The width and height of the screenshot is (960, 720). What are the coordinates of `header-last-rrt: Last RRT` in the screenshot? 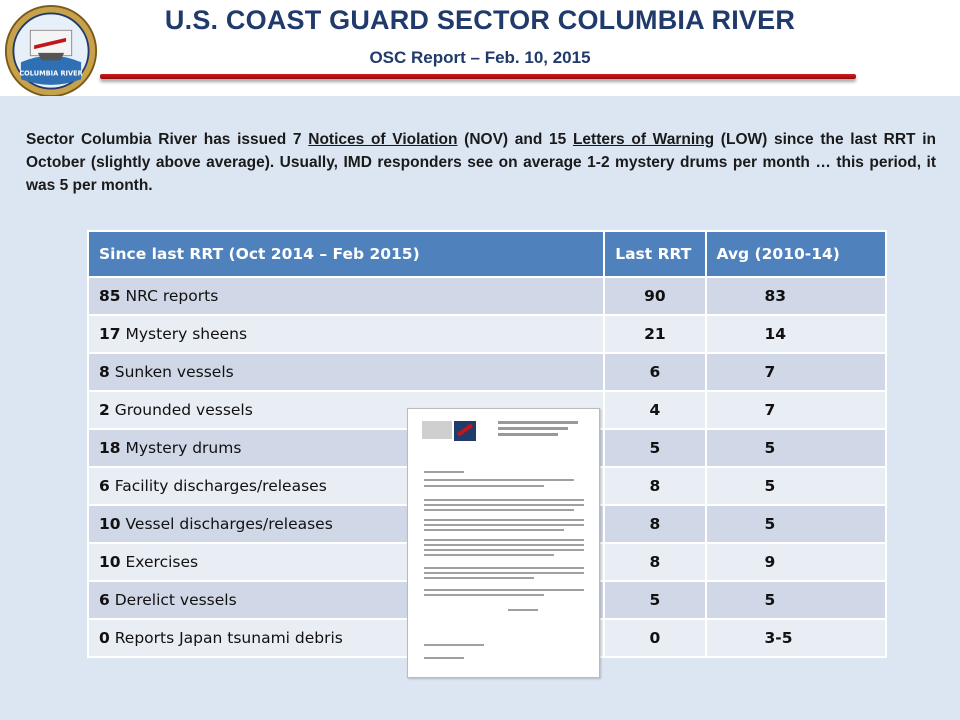 It's located at (655, 254).